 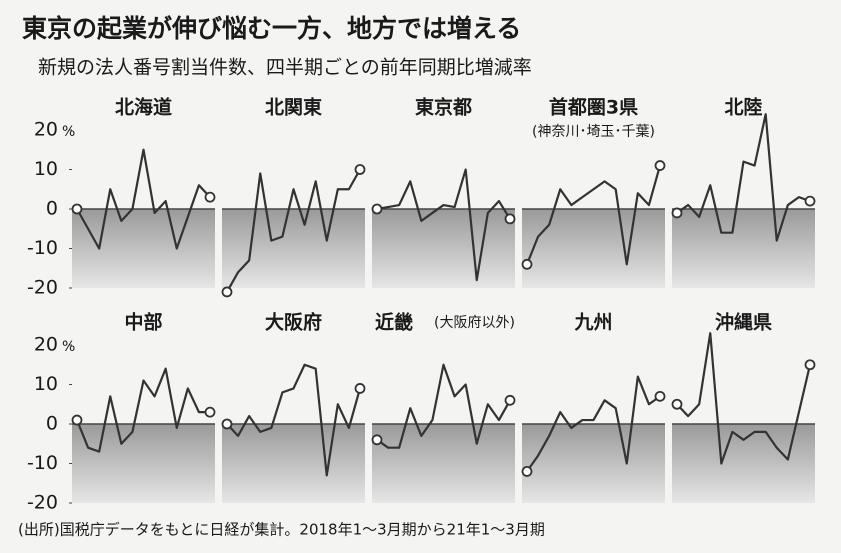 What do you see at coordinates (293, 107) in the screenshot?
I see `panel-title: 北関東` at bounding box center [293, 107].